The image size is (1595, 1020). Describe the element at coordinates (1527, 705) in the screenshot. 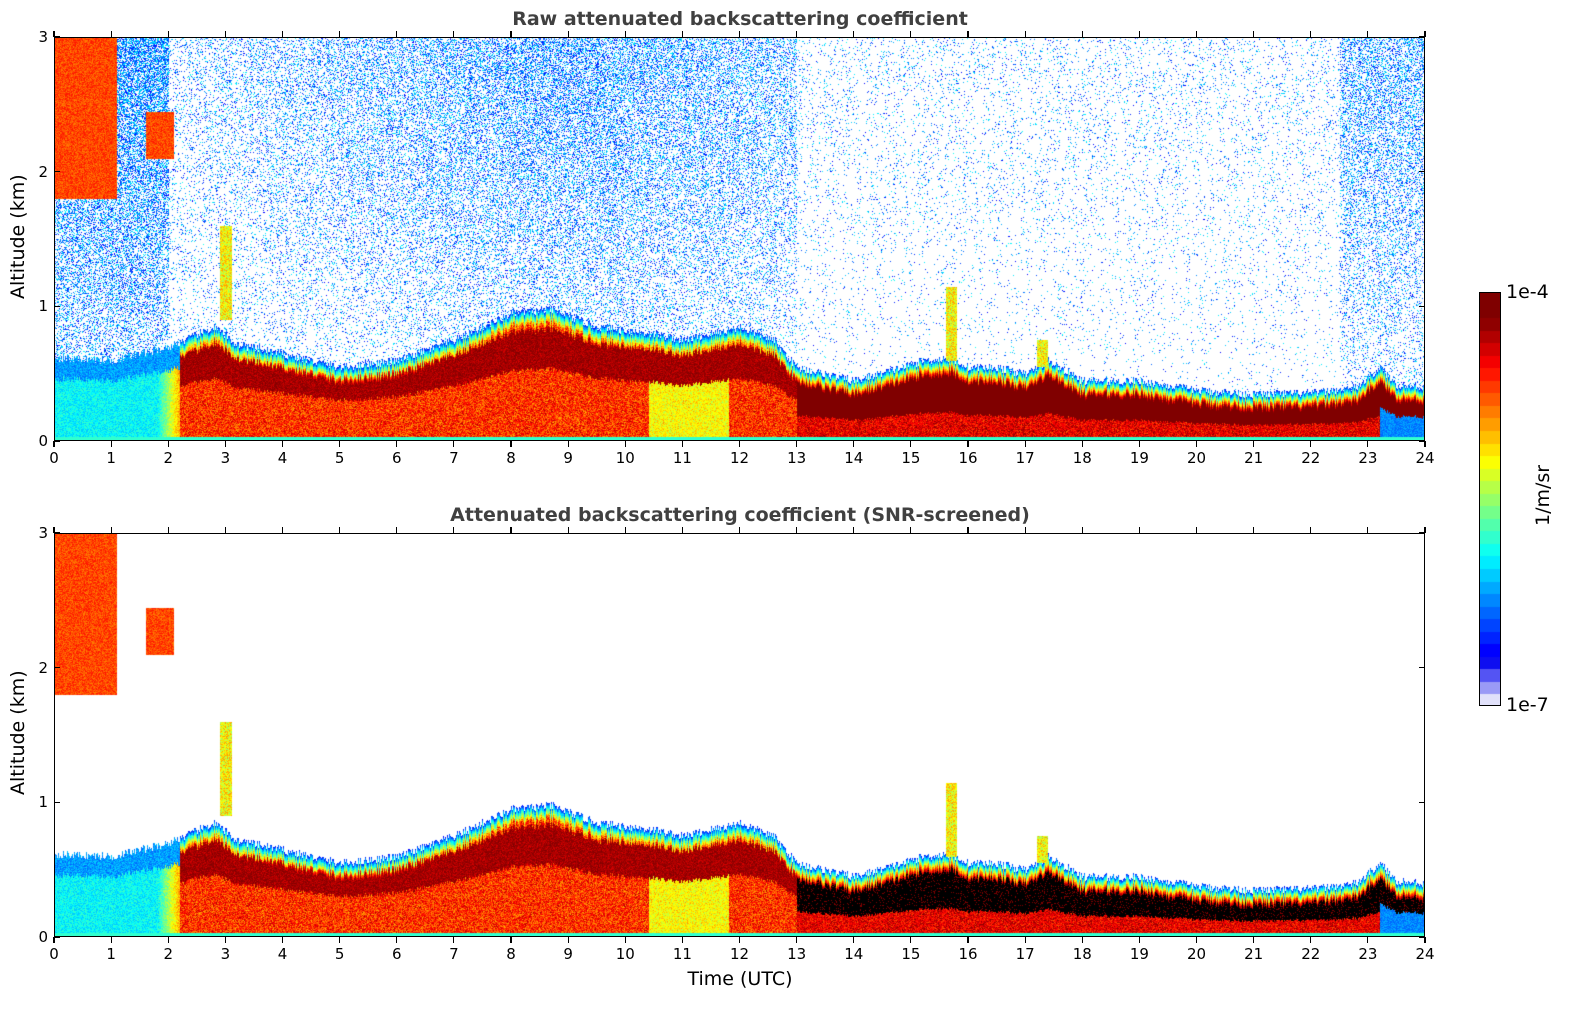

I see `colorbar-min-label: 1e-7` at that location.